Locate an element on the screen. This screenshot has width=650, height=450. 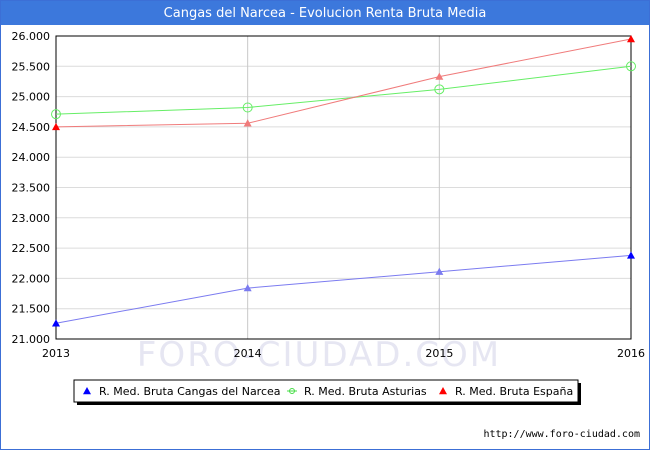
watermark-text: FORO-CIUDAD.COM is located at coordinates (319, 355).